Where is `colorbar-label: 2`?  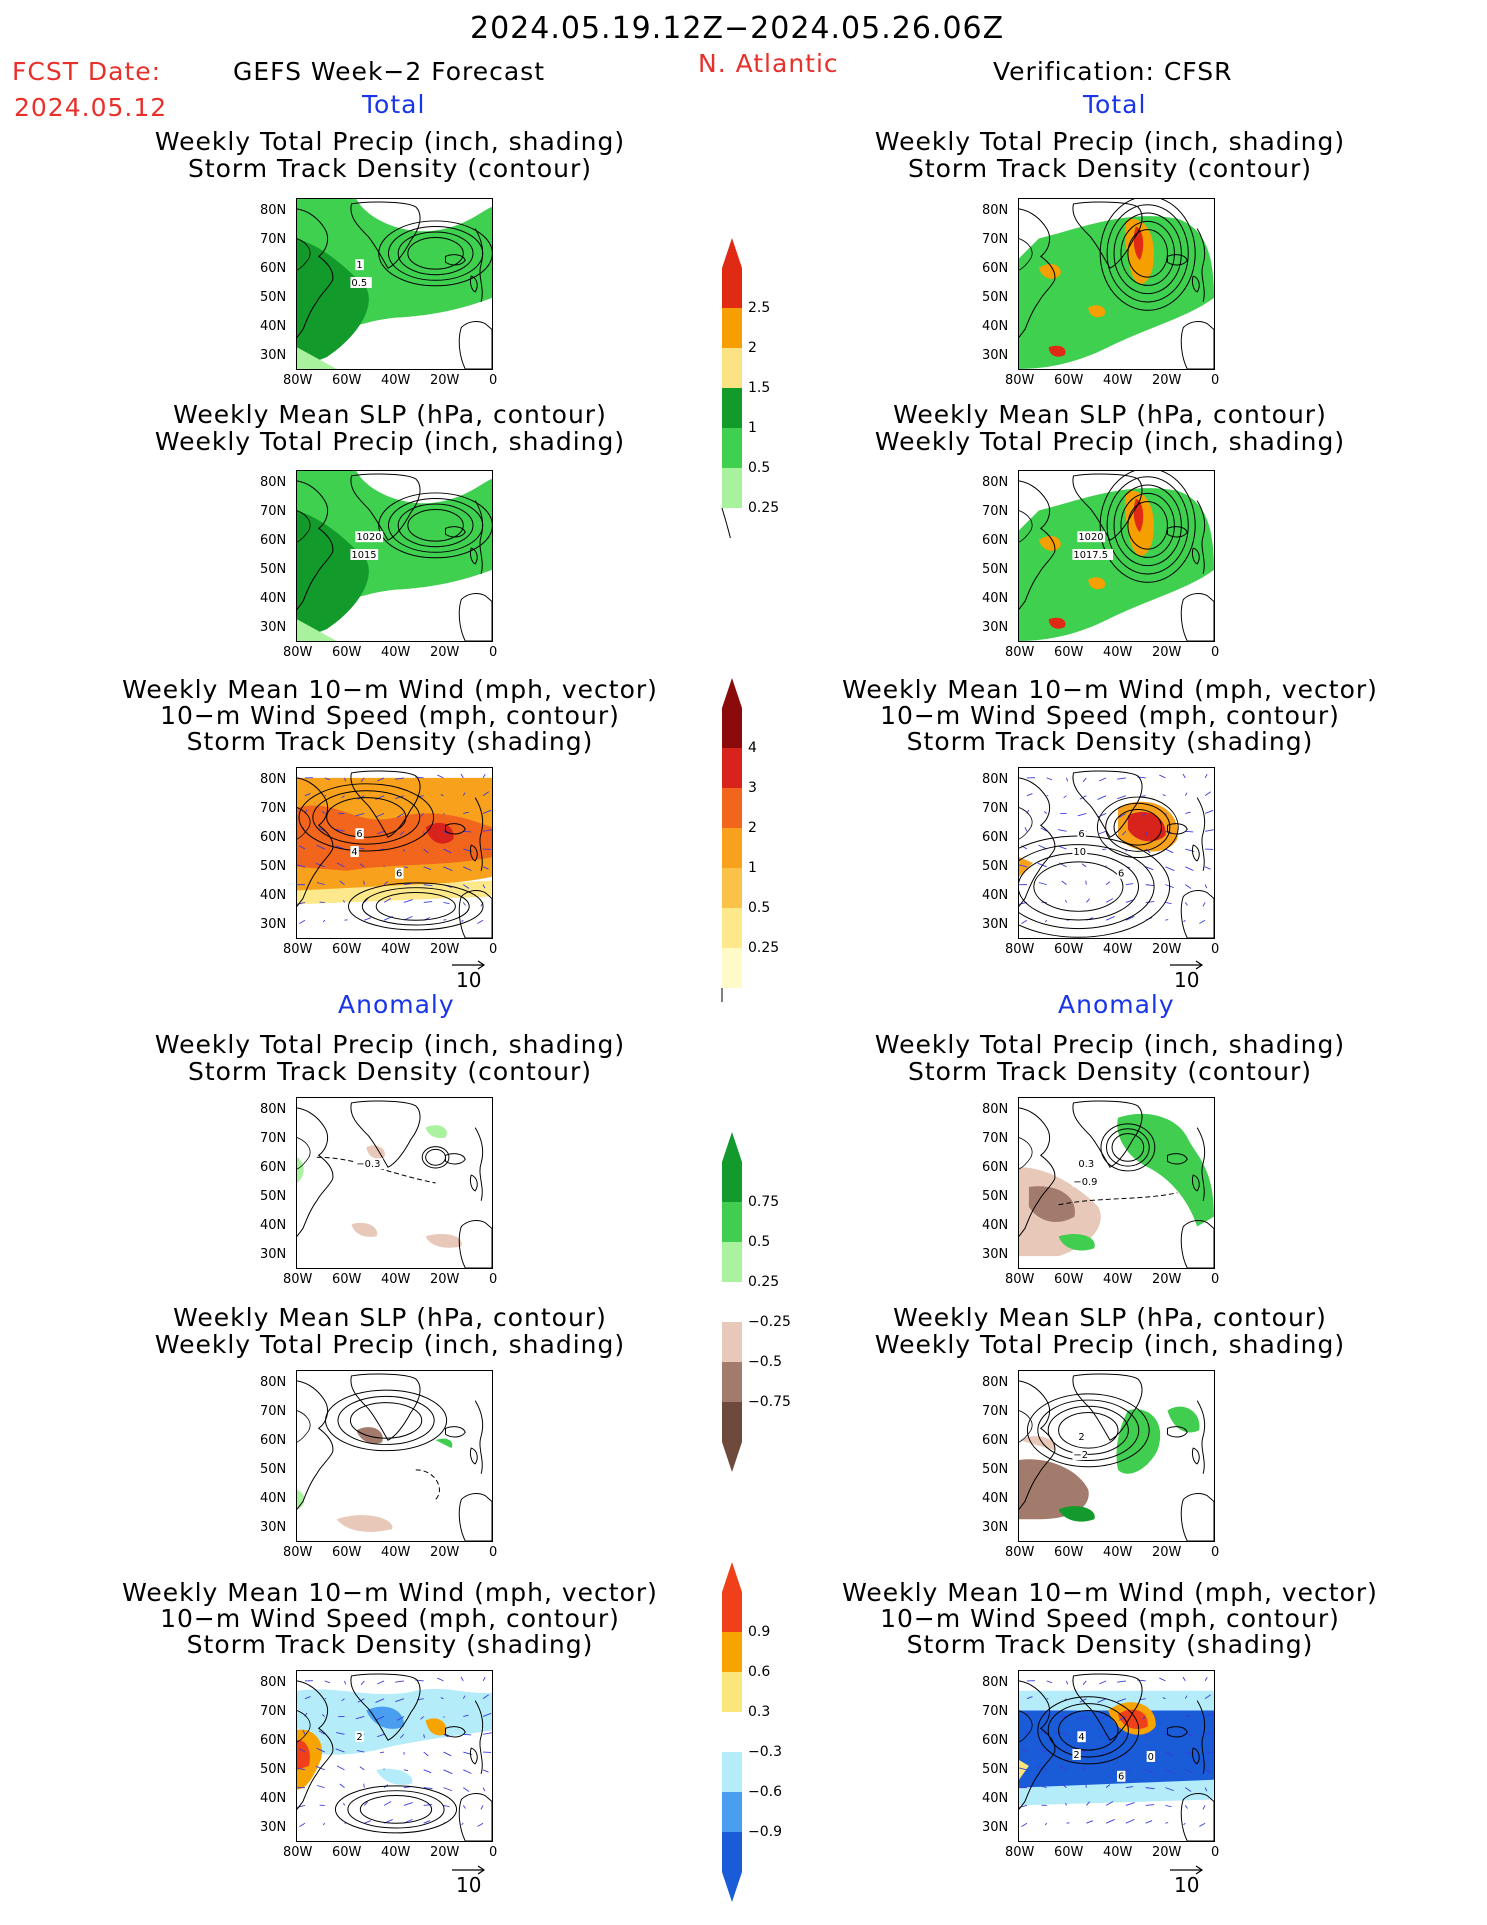 colorbar-label: 2 is located at coordinates (752, 828).